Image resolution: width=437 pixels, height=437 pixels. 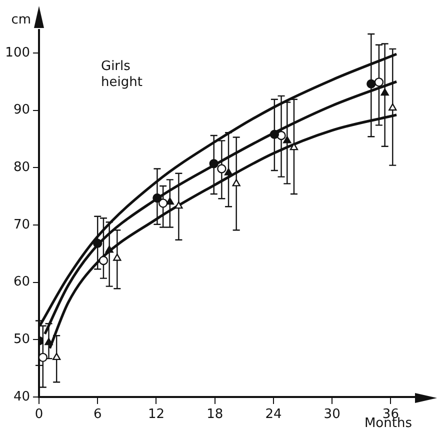 I want to click on x-tick-label: 24, so click(x=273, y=414).